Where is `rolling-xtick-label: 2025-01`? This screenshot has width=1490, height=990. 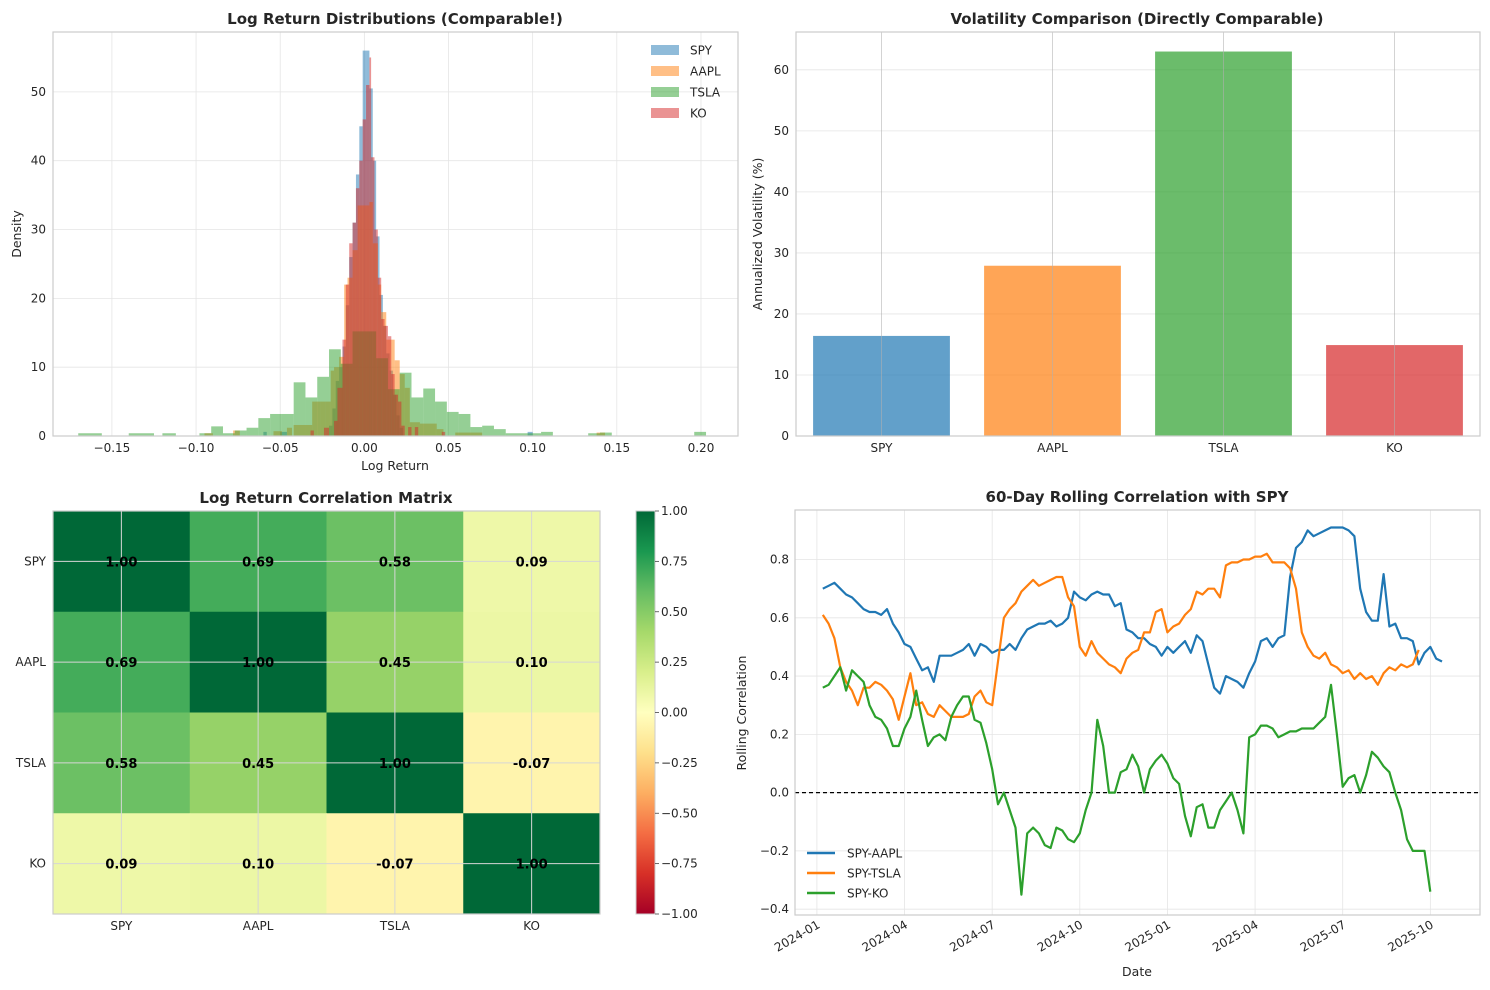
rolling-xtick-label: 2025-01 is located at coordinates (1148, 935).